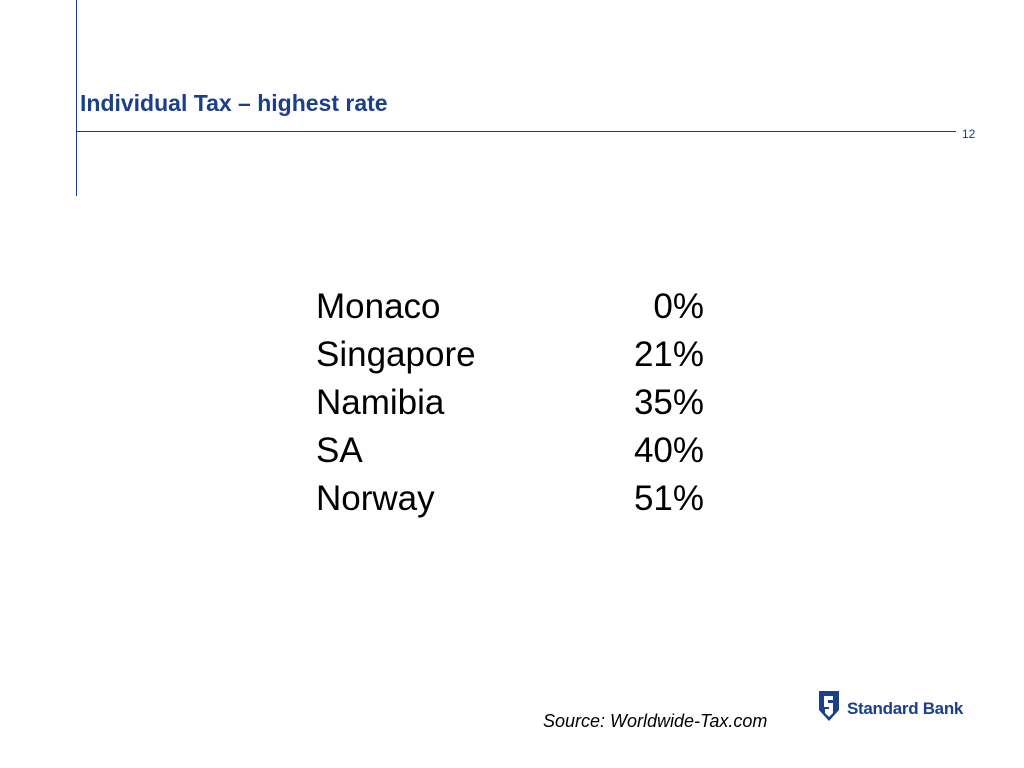 The height and width of the screenshot is (768, 1024). I want to click on country-name: SA, so click(339, 450).